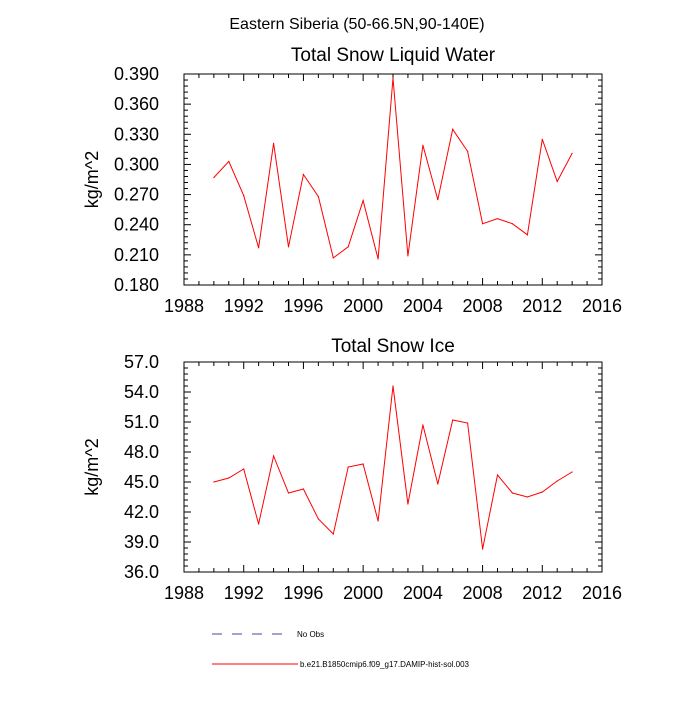 The height and width of the screenshot is (705, 700). Describe the element at coordinates (136, 74) in the screenshot. I see `y-tick-label: 0.390` at that location.